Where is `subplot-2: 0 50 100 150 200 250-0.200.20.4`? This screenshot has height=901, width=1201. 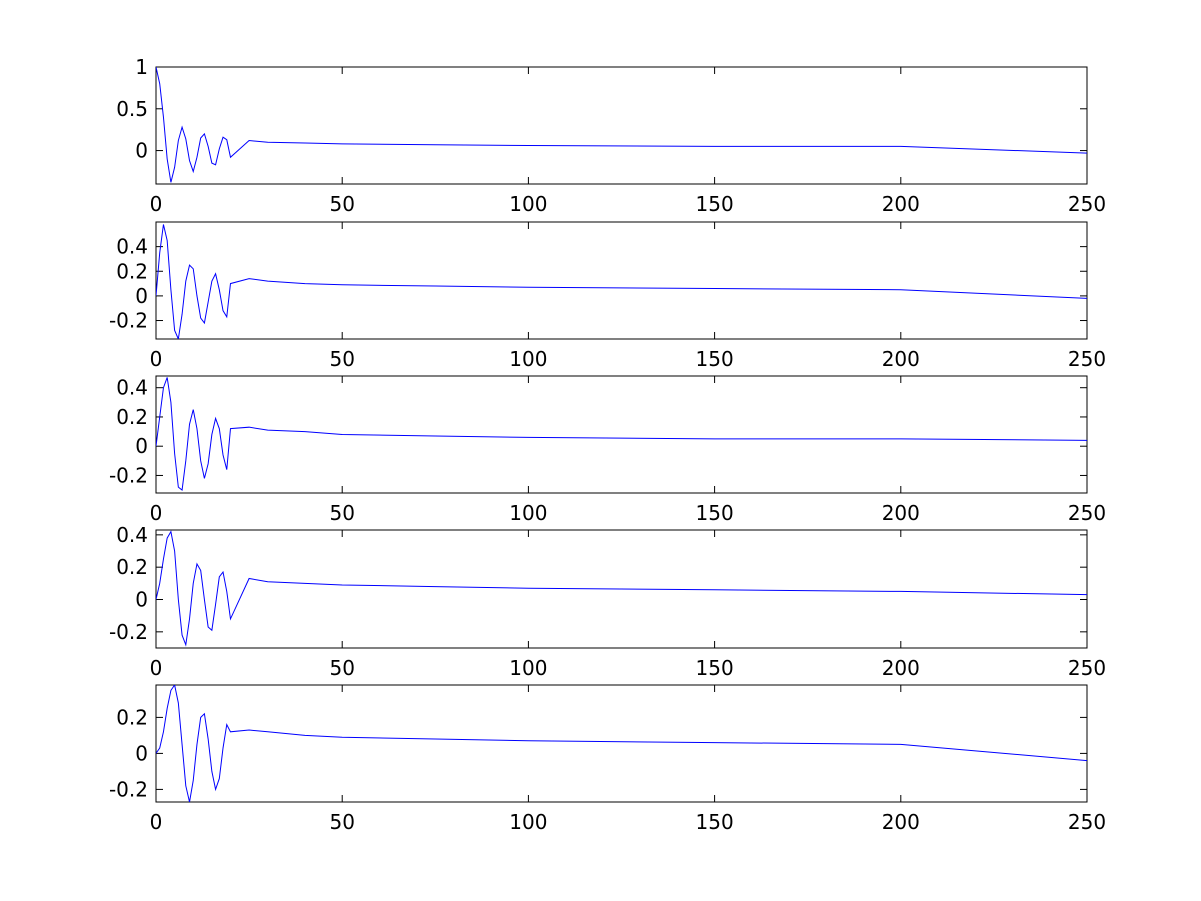
subplot-2: 0 50 100 150 200 250-0.200.20.4 is located at coordinates (607, 296).